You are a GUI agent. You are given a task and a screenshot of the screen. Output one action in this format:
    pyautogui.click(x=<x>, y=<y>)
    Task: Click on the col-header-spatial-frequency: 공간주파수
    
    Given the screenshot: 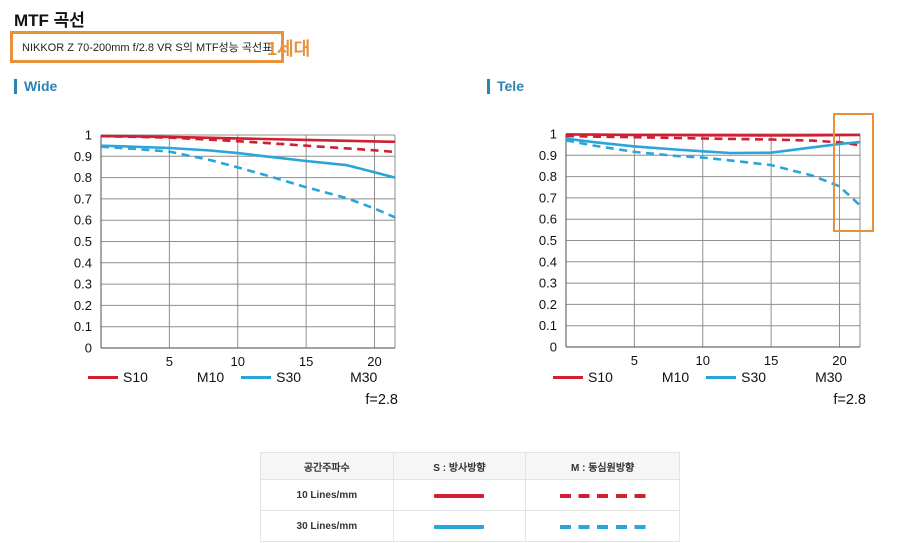 What is the action you would take?
    pyautogui.click(x=327, y=466)
    